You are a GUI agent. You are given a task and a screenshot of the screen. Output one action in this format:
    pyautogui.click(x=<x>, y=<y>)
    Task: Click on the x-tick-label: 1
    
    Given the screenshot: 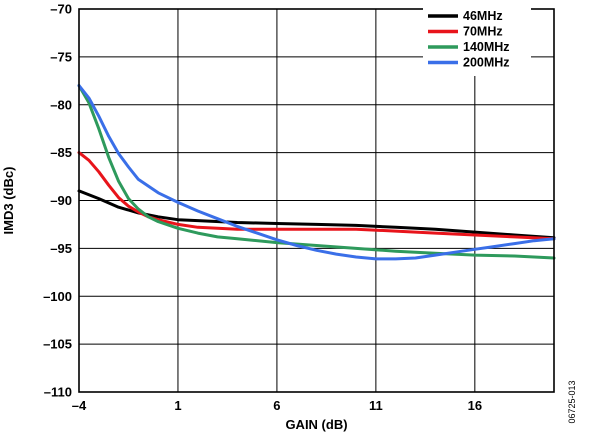 What is the action you would take?
    pyautogui.click(x=177, y=405)
    